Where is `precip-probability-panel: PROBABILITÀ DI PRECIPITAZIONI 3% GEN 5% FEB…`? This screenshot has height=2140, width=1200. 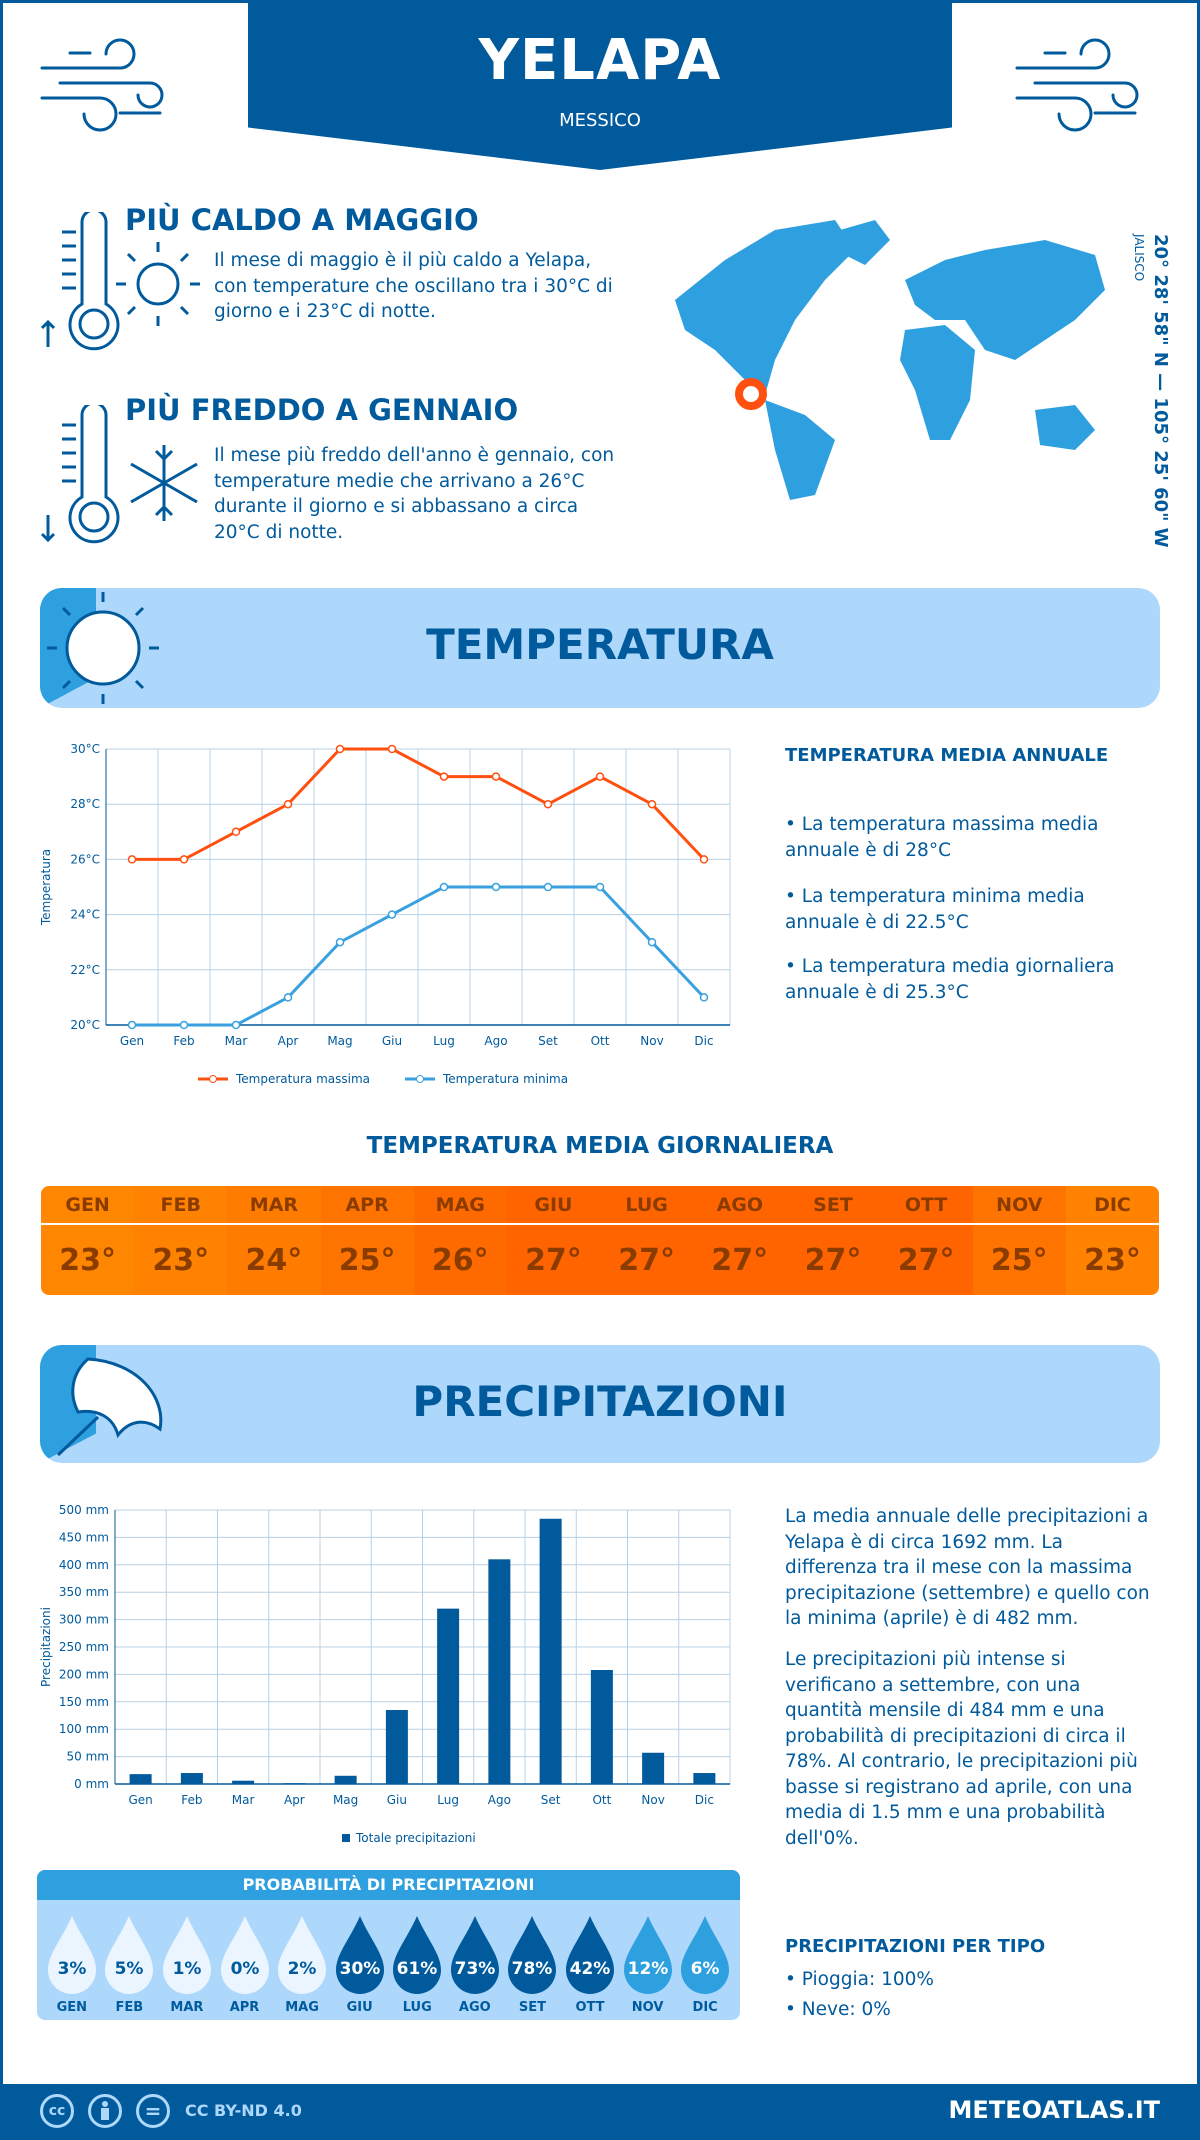 precip-probability-panel: PROBABILITÀ DI PRECIPITAZIONI 3% GEN 5% FEB… is located at coordinates (388, 1945).